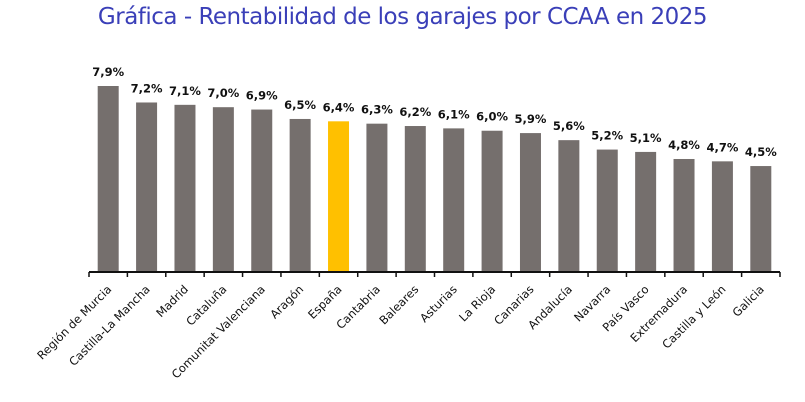 This screenshot has height=402, width=805. Describe the element at coordinates (722, 147) in the screenshot. I see `data-label: 4,7%` at that location.